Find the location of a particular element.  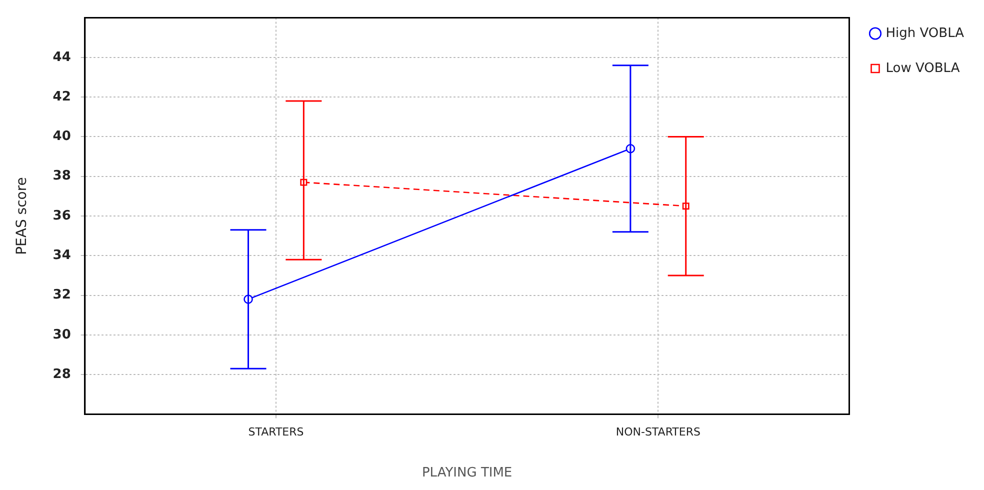

y-tick-label: 36 is located at coordinates (61, 216).